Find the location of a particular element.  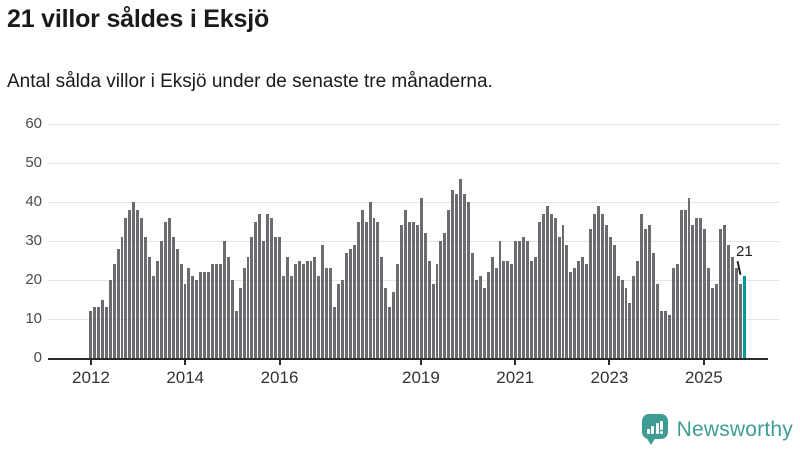

gridline is located at coordinates (414, 124).